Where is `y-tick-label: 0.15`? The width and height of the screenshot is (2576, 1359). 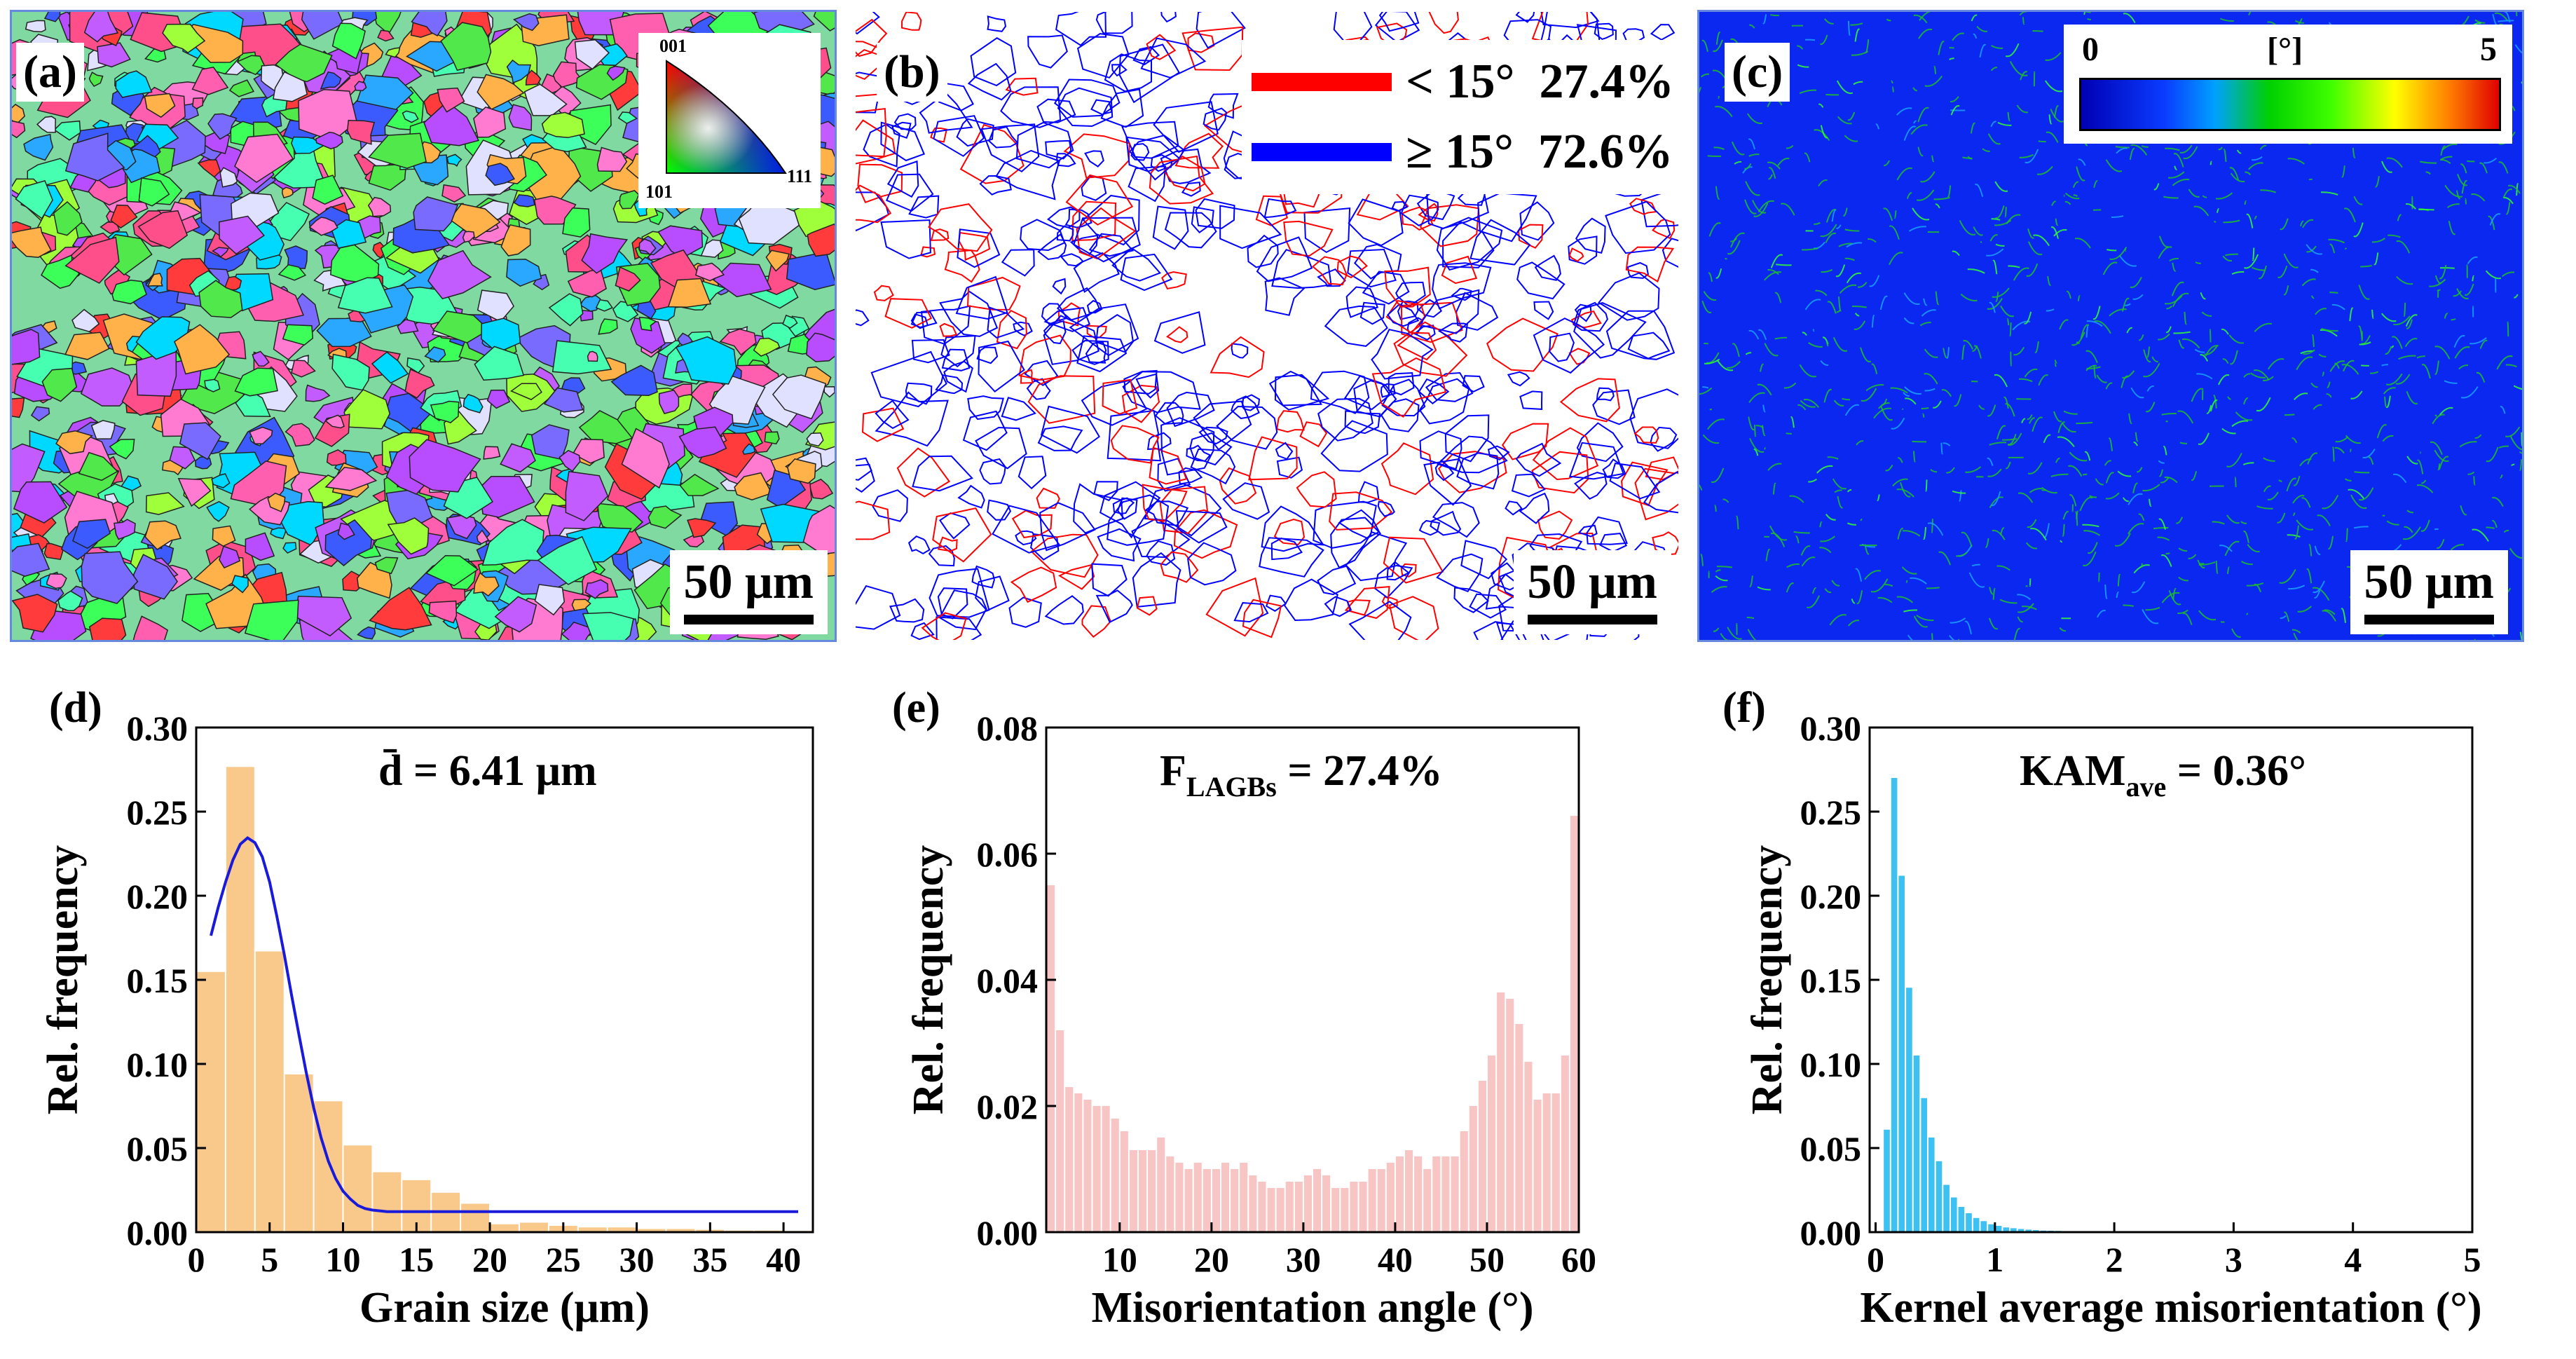
y-tick-label: 0.15 is located at coordinates (1831, 980).